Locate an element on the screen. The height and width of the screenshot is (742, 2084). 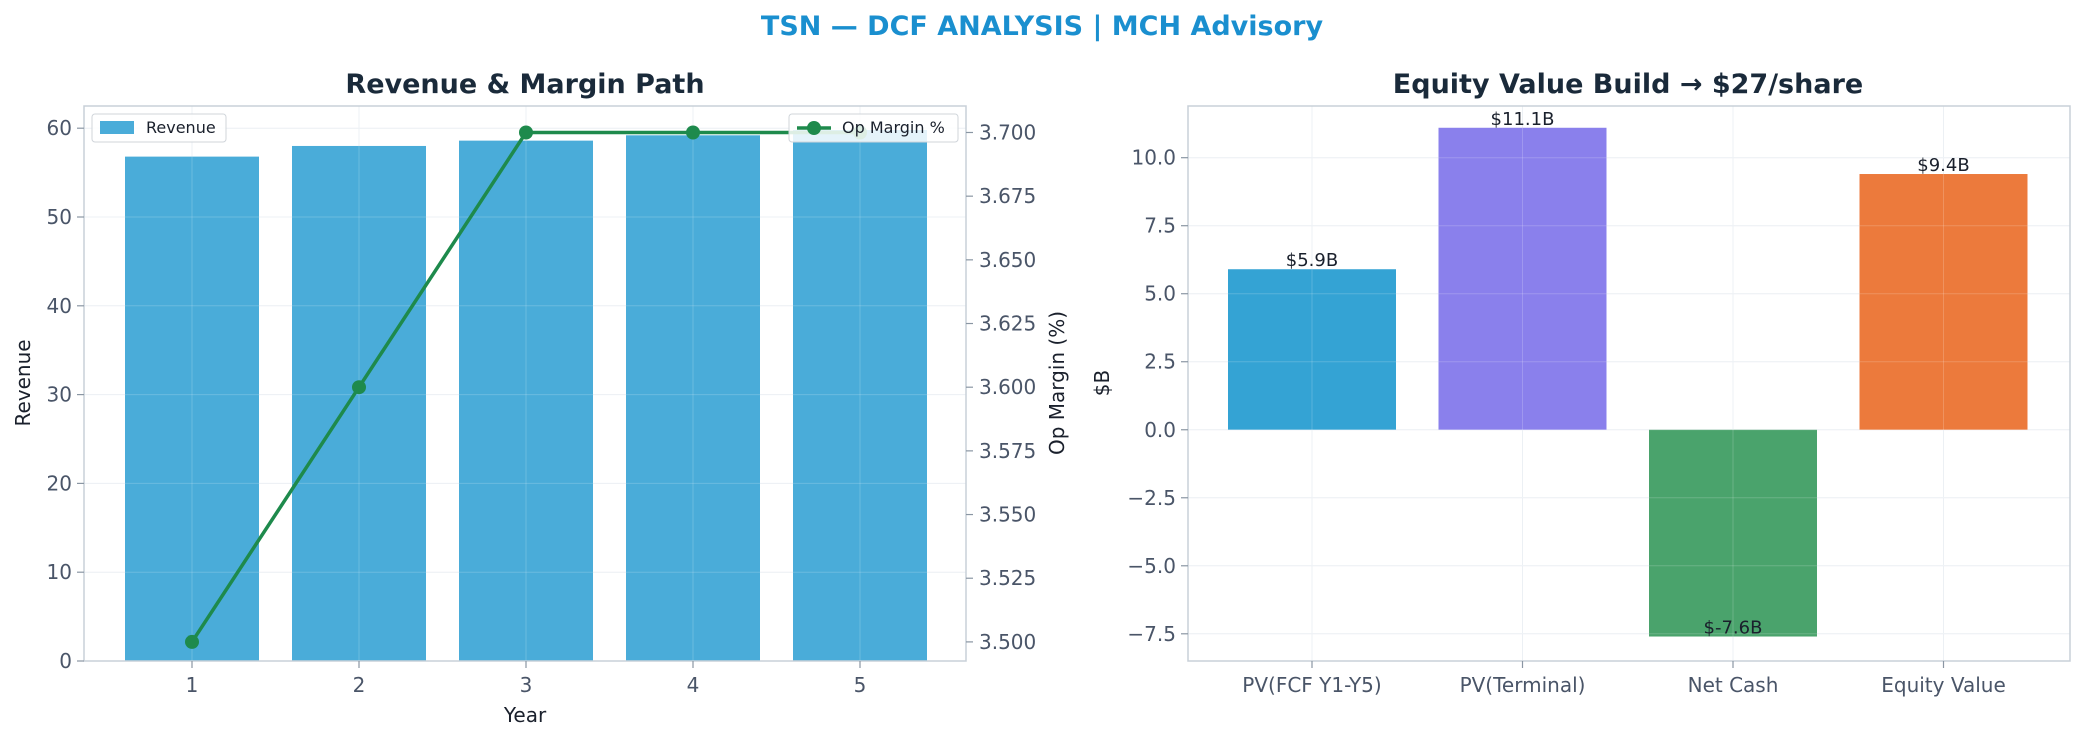
legend-revenue: Revenue is located at coordinates (159, 128).